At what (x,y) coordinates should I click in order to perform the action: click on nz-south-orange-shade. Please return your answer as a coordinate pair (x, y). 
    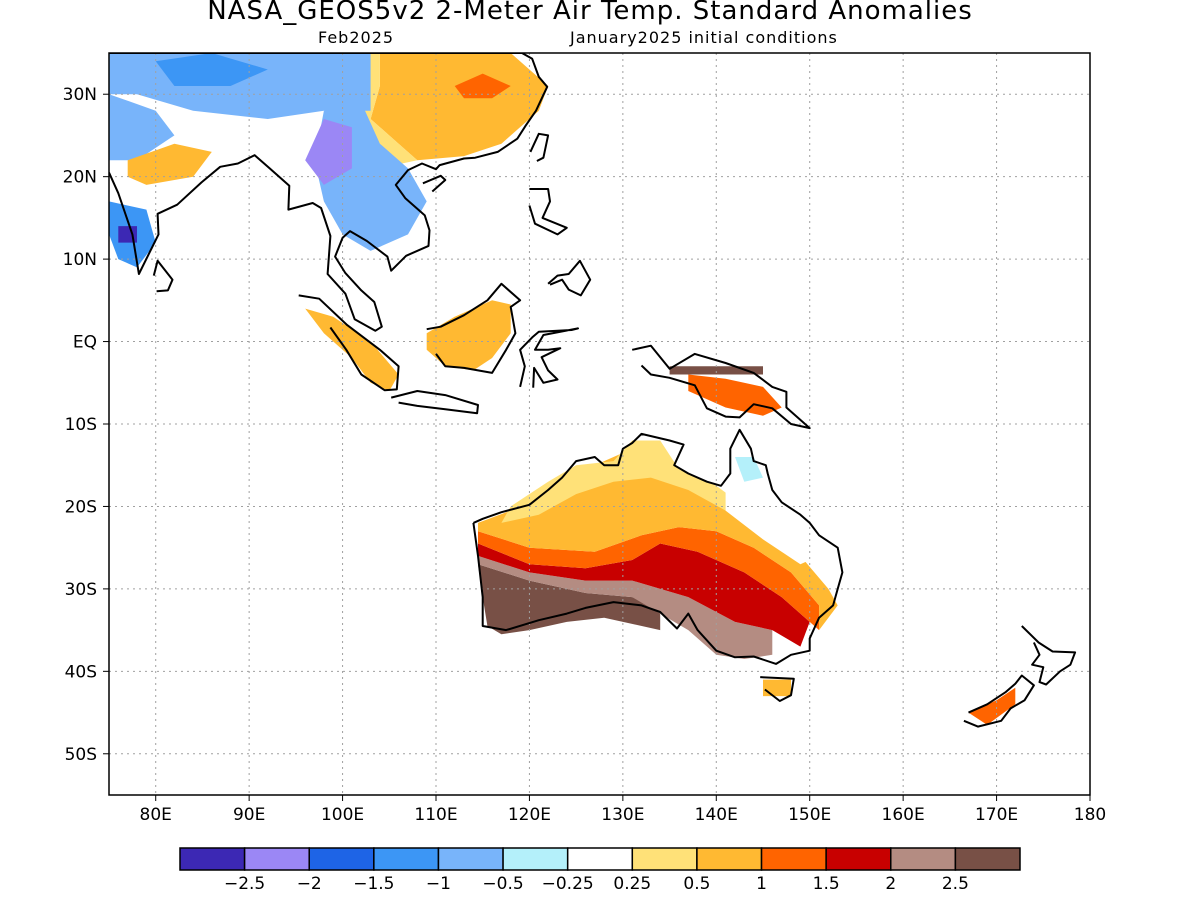
    Looking at the image, I should click on (992, 706).